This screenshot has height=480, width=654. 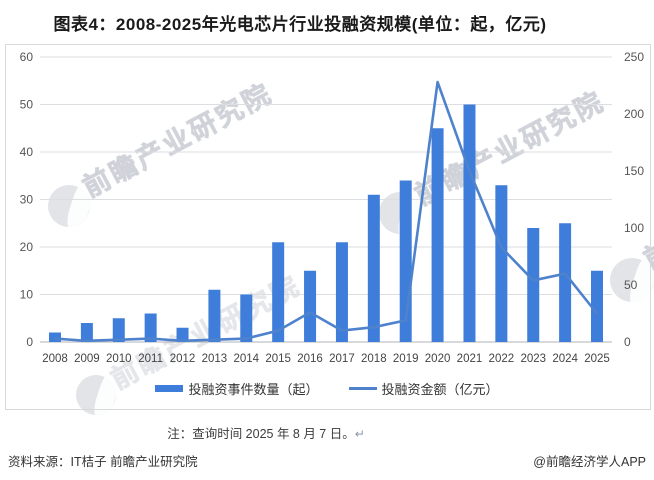 I want to click on right-axis-tick-label: 200, so click(x=634, y=114).